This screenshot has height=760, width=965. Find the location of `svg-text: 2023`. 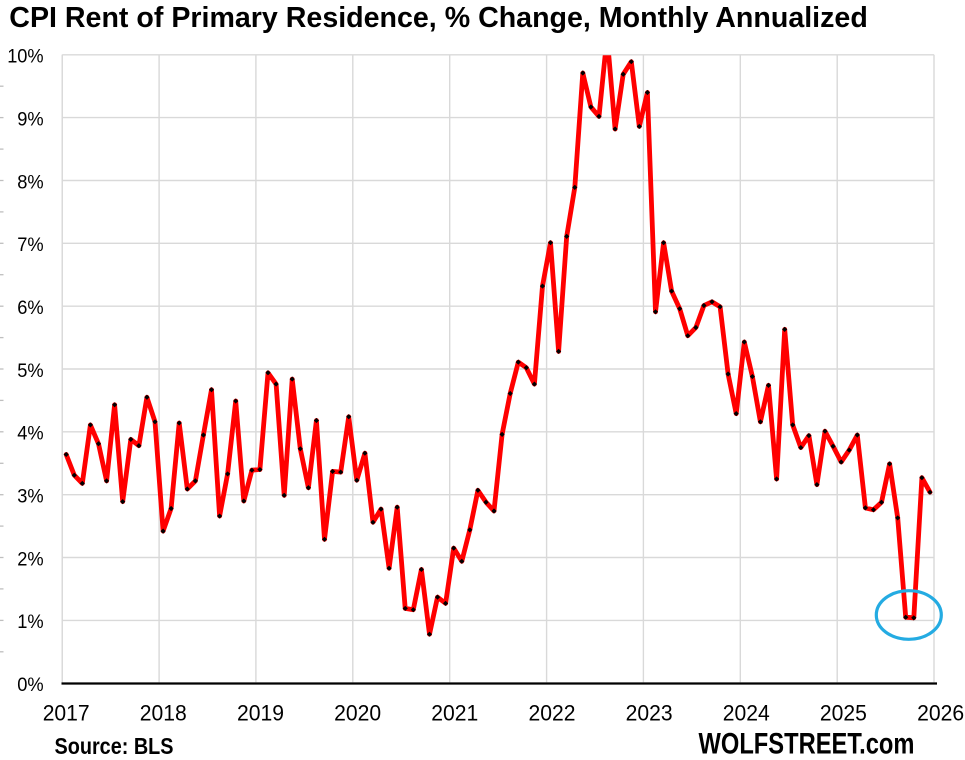

svg-text: 2023 is located at coordinates (649, 713).